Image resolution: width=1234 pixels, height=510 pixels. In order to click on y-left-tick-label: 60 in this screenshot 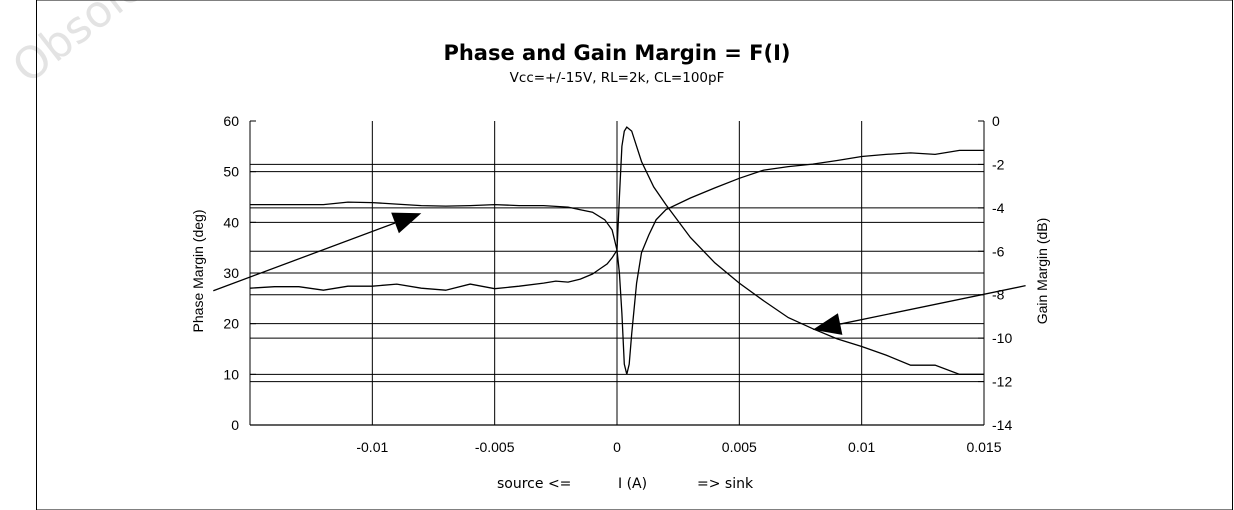, I will do `click(231, 121)`.